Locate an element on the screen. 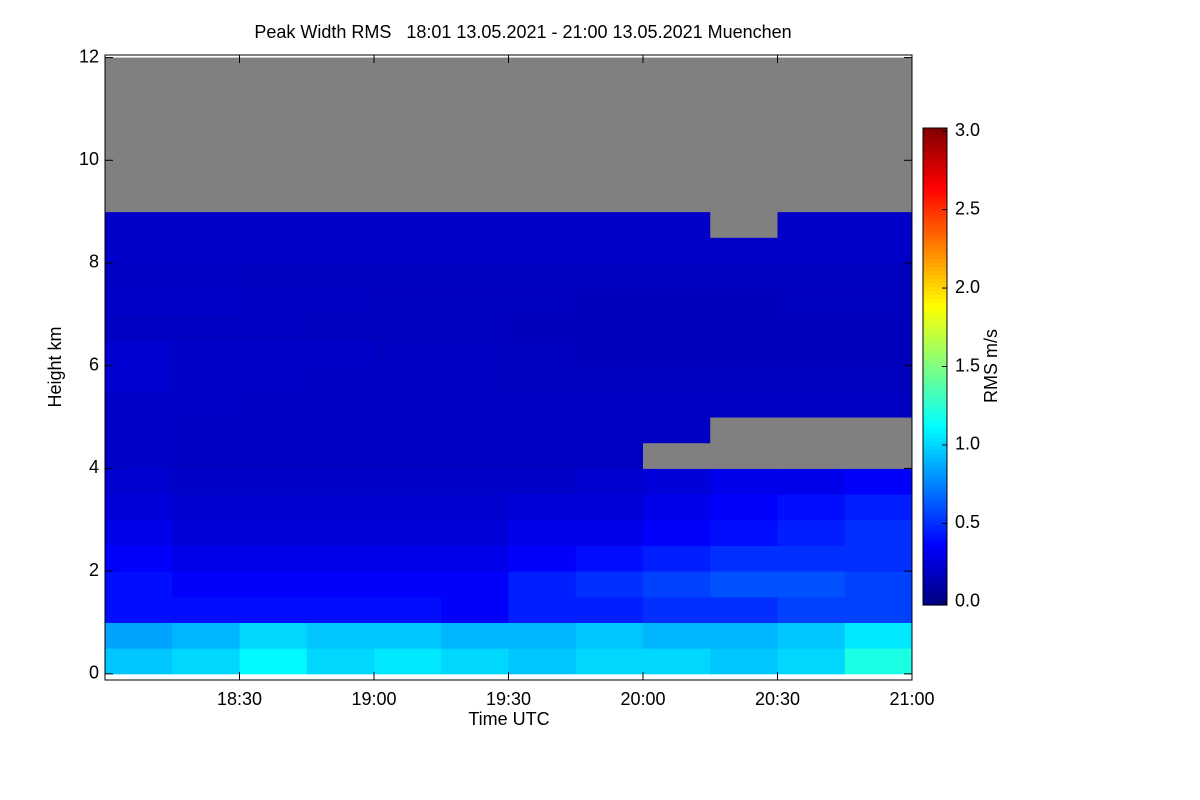 The height and width of the screenshot is (800, 1200). x-tick-label: 19:00 is located at coordinates (373, 699).